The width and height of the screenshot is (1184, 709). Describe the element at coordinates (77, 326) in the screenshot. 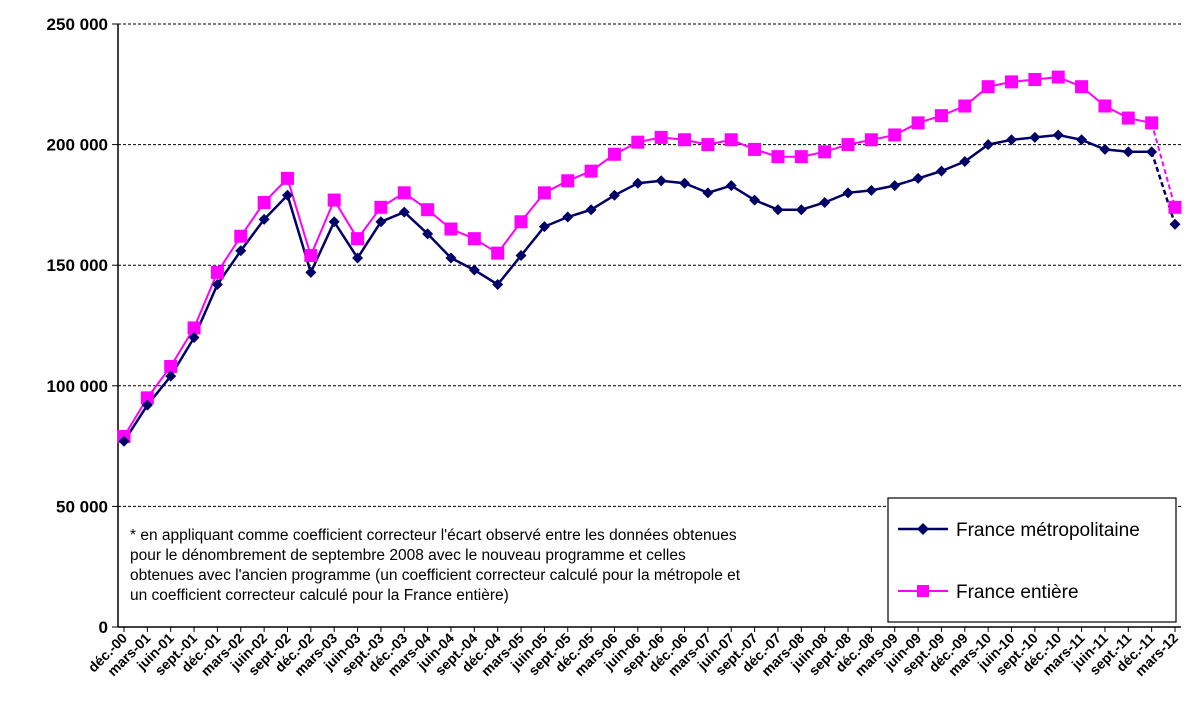

I see `y-tick-labels: 0 50 000 100 000 150 000 200 000 250 000` at that location.